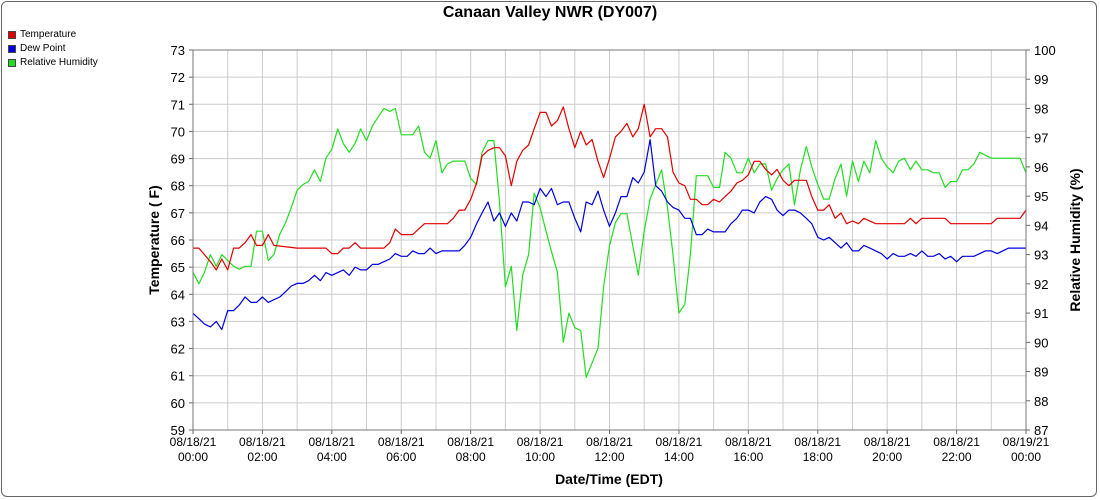  I want to click on y-tick-label: 72, so click(178, 77).